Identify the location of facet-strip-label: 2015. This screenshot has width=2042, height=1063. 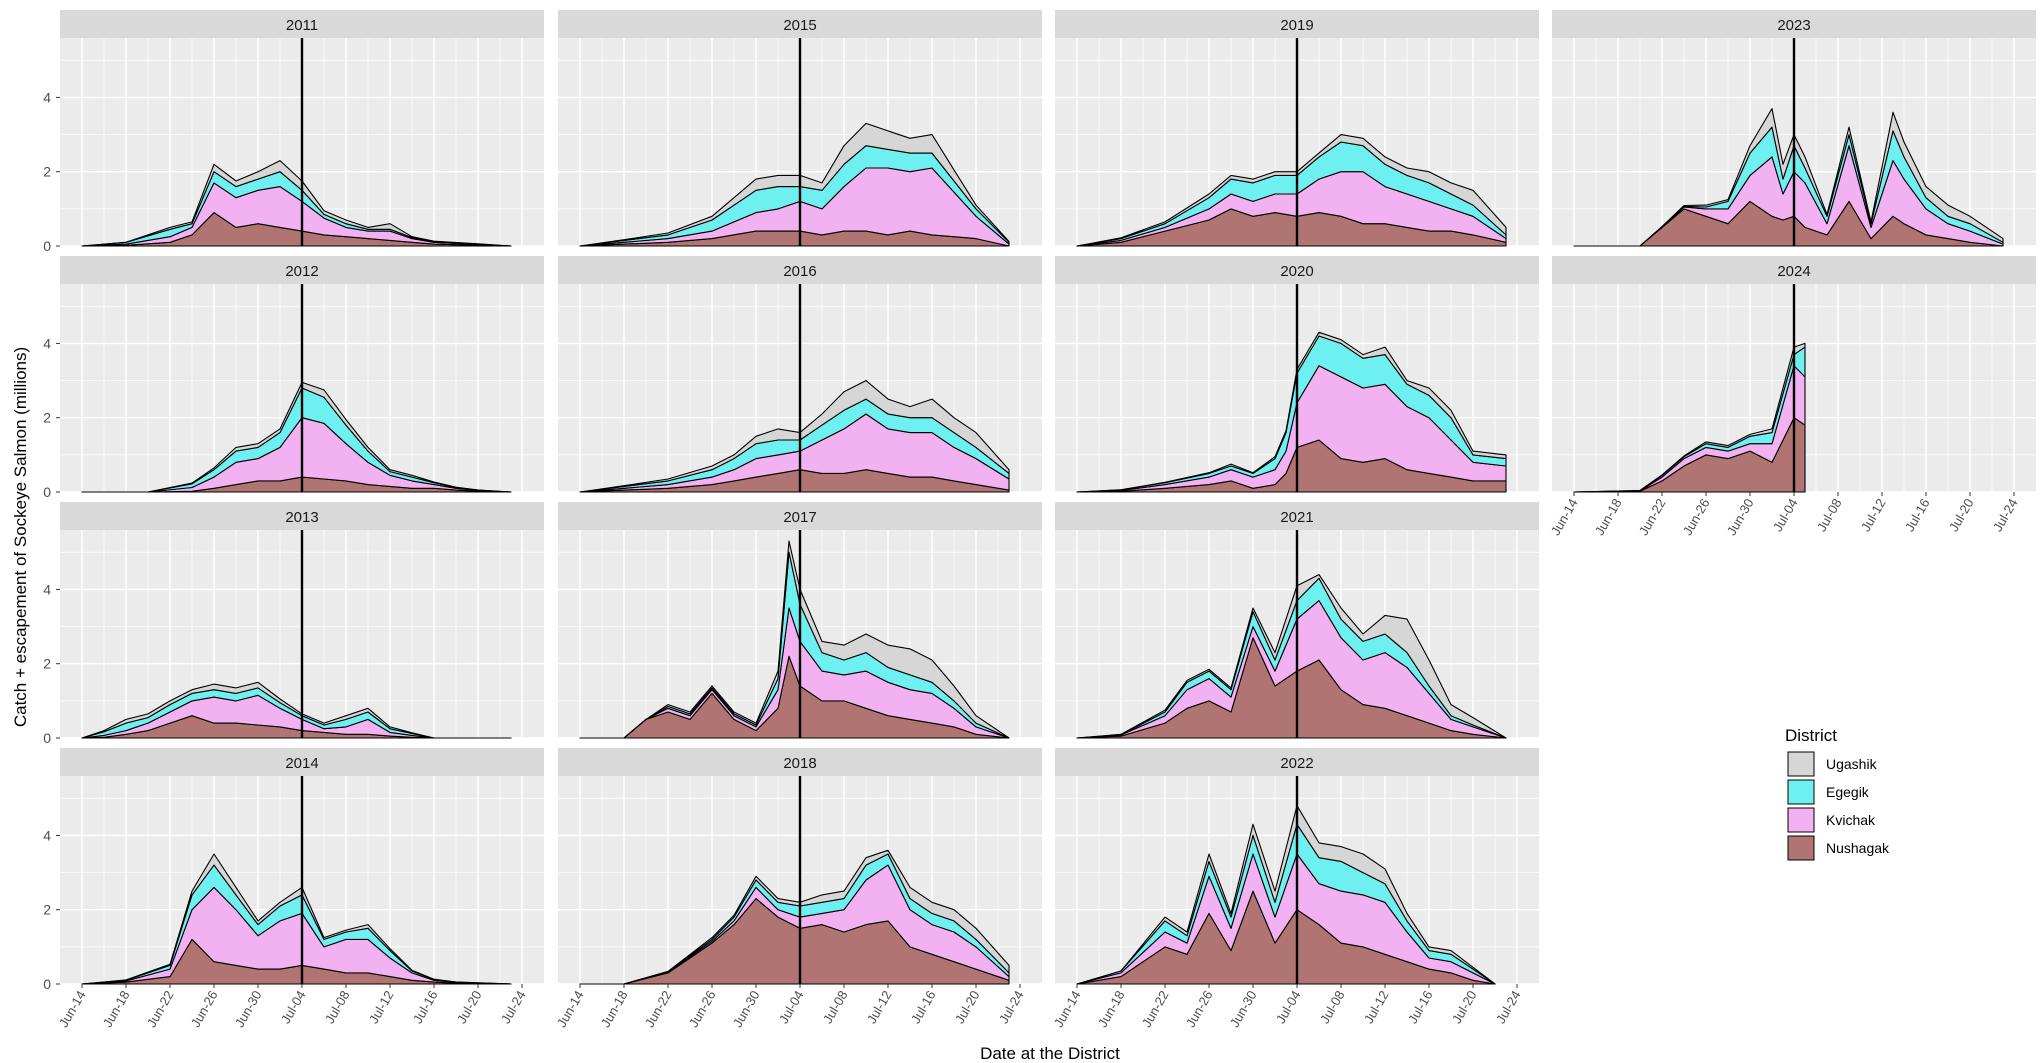
(799, 25).